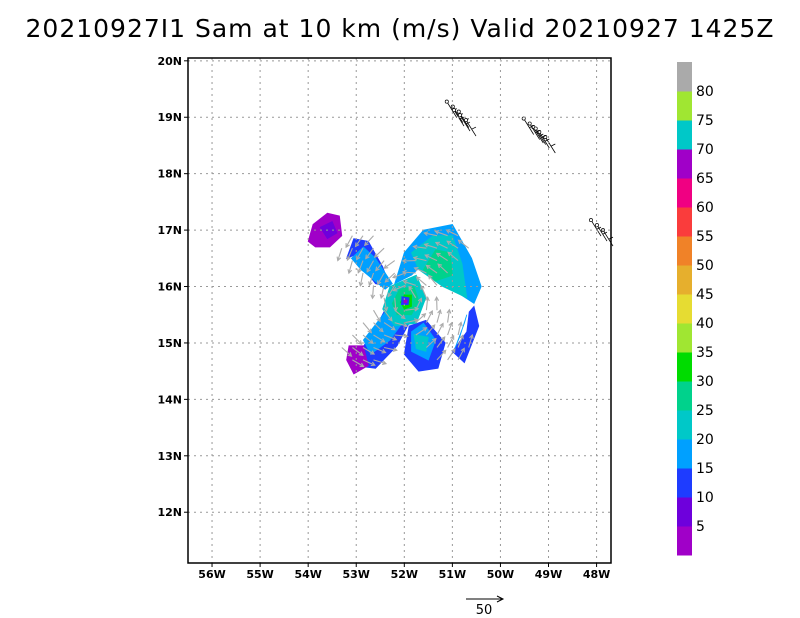 The height and width of the screenshot is (618, 800). What do you see at coordinates (705, 150) in the screenshot?
I see `colorbar-label: 70` at bounding box center [705, 150].